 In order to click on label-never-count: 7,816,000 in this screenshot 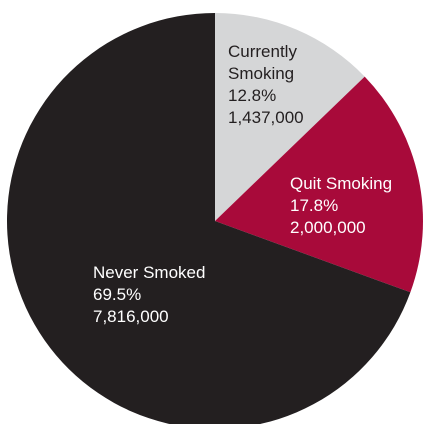, I will do `click(131, 316)`.